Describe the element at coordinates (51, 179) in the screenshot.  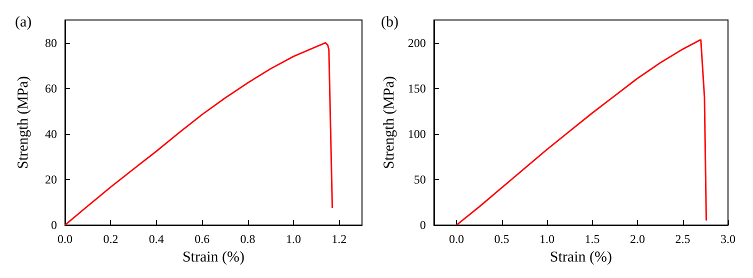
I see `y-tick-label: 20` at that location.